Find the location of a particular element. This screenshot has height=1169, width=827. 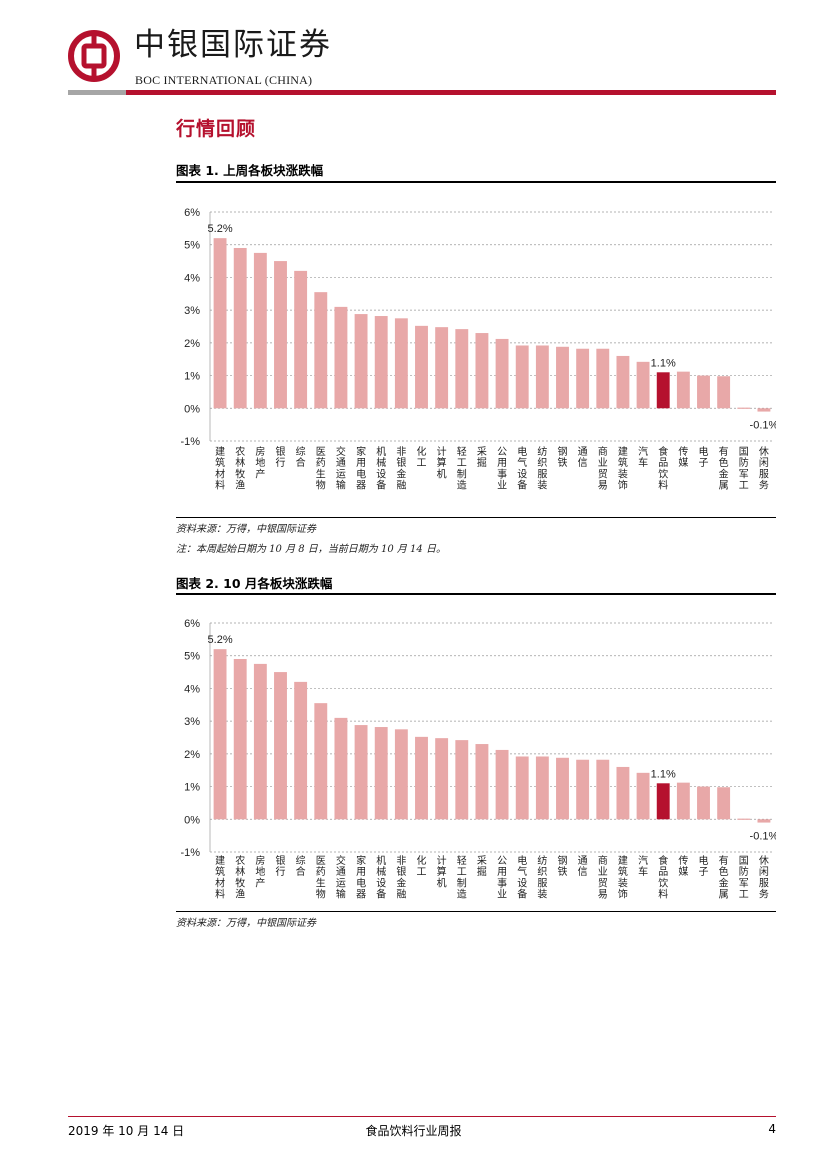

chart-0-category-label: 设 is located at coordinates (381, 474).